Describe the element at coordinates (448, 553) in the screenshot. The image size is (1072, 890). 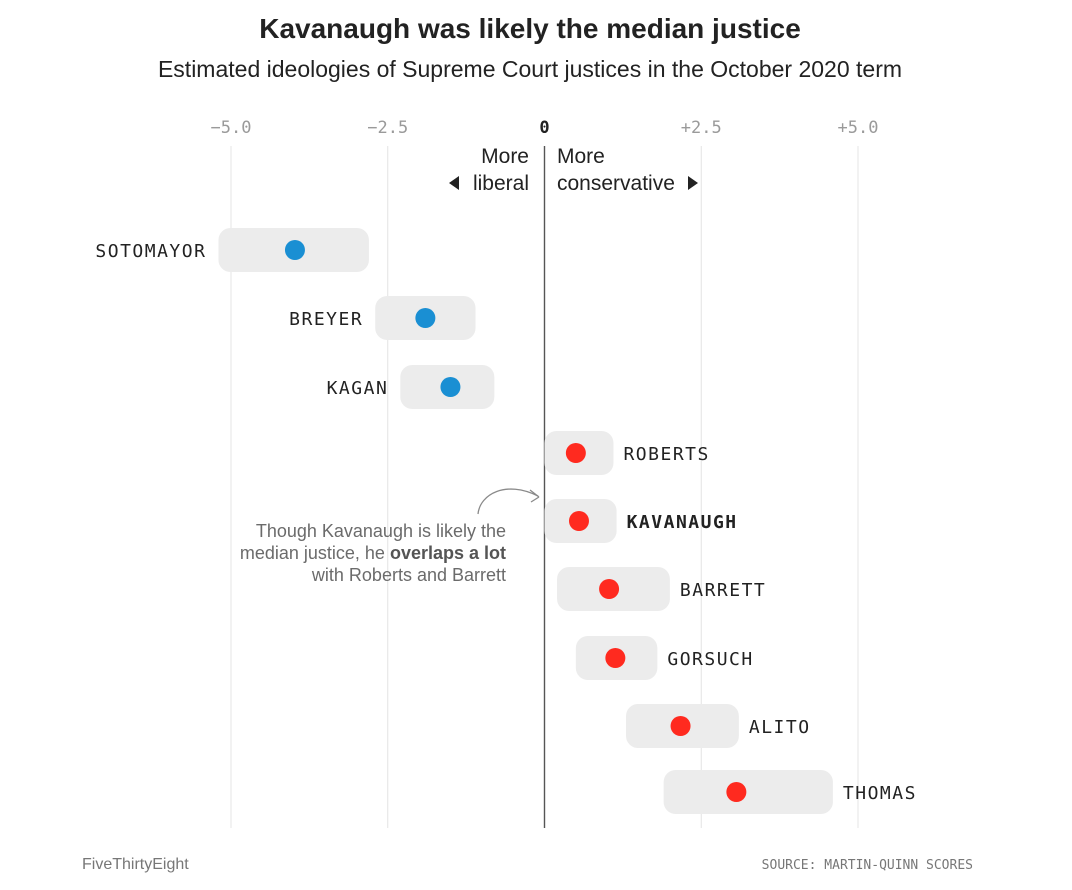
I see `annotation-line2-bold: overlaps a lot` at that location.